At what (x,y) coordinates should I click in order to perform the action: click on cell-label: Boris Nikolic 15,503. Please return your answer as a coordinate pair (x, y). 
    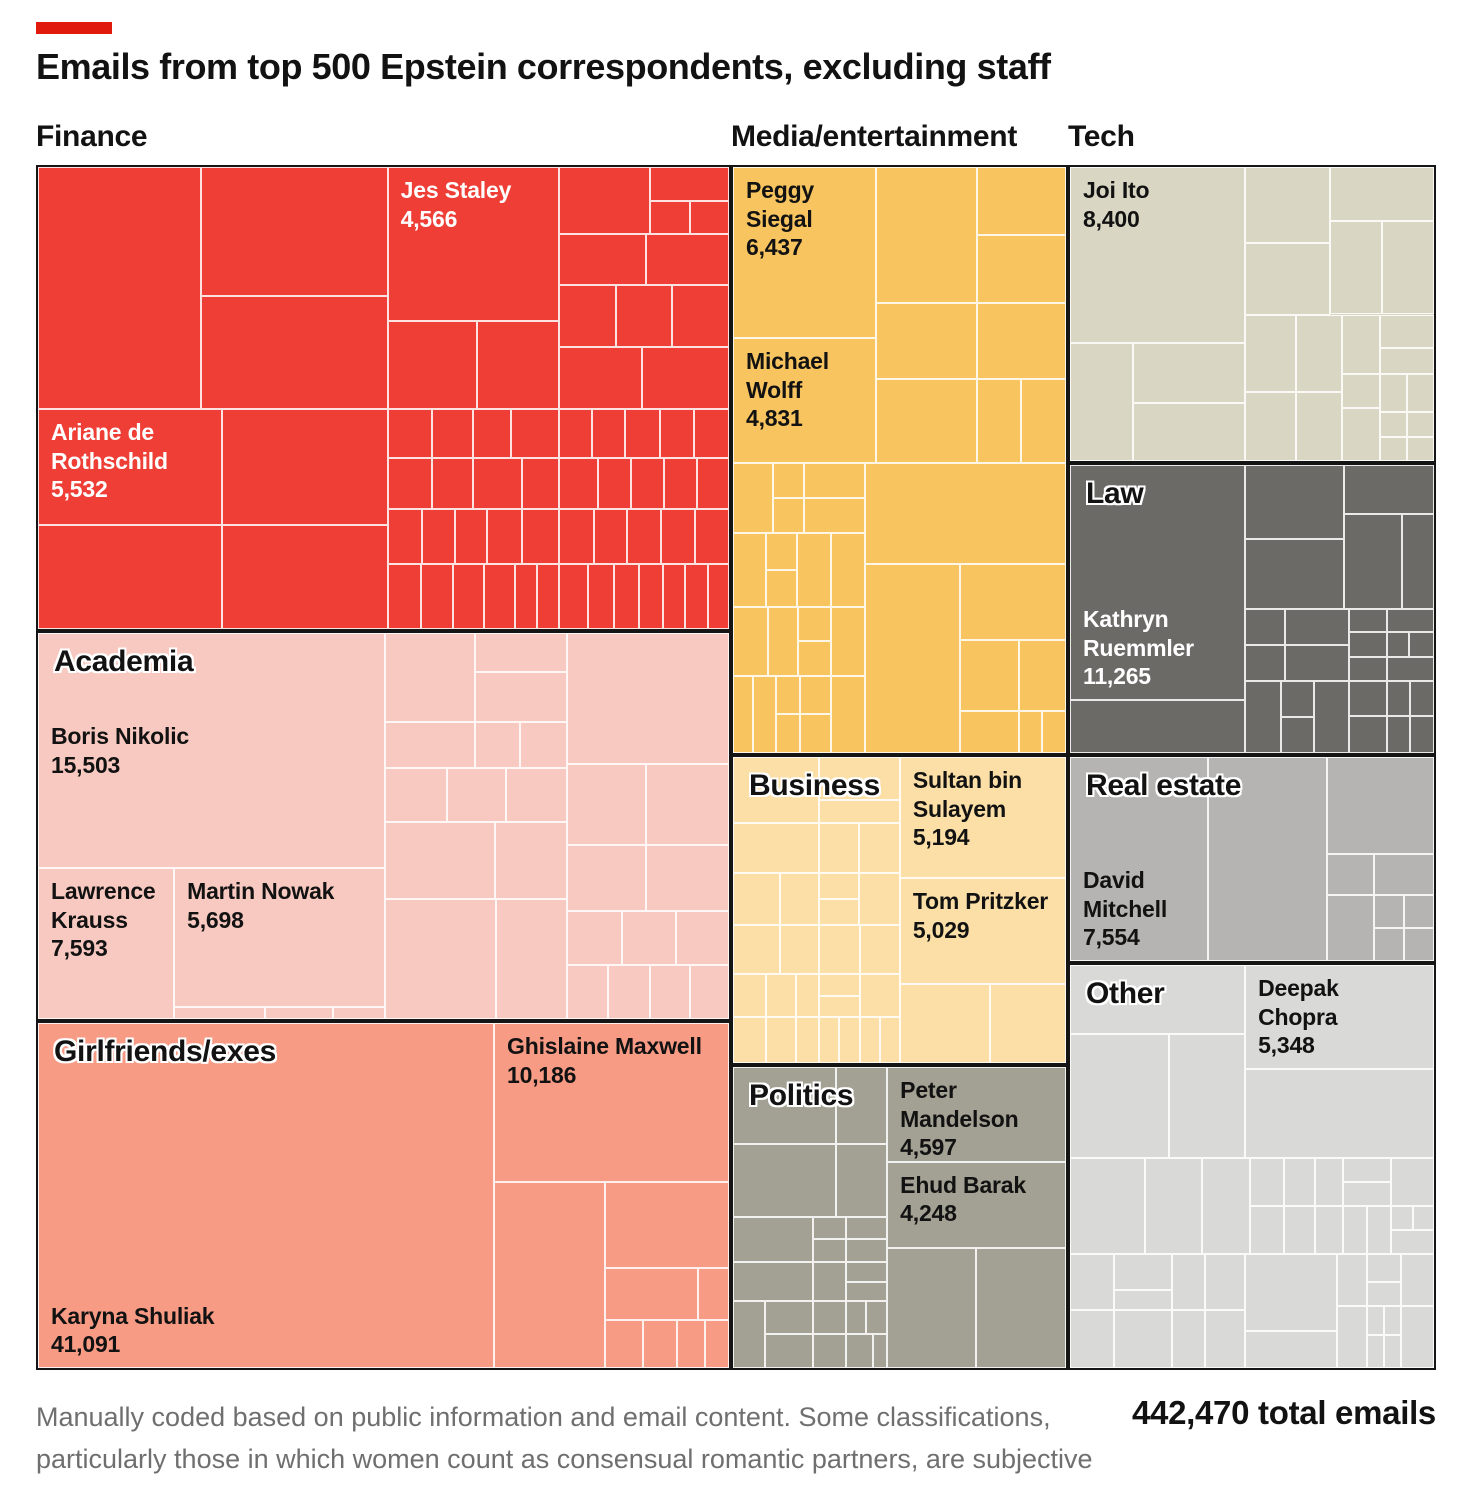
    Looking at the image, I should click on (120, 750).